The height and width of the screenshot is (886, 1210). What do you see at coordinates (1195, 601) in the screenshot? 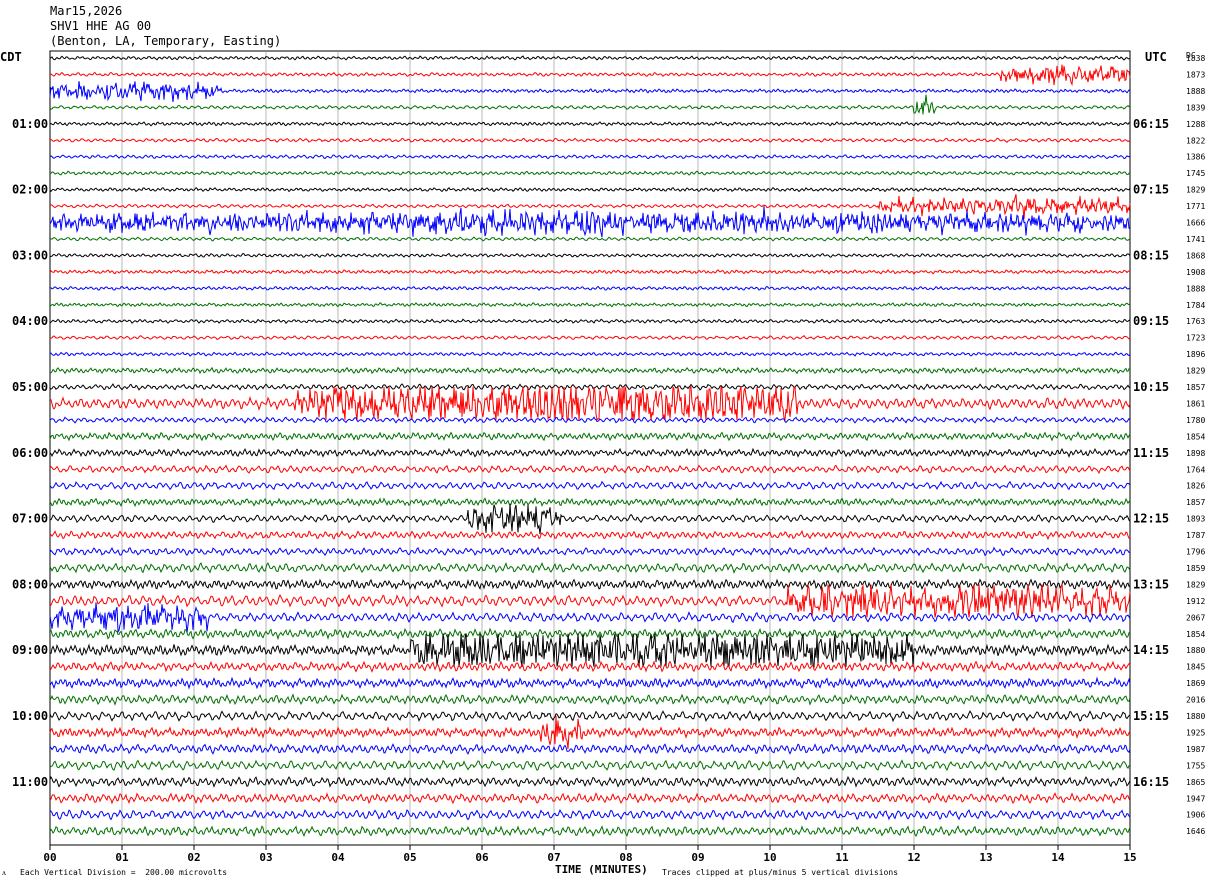
I see `dc-offset-label: 1912` at bounding box center [1195, 601].